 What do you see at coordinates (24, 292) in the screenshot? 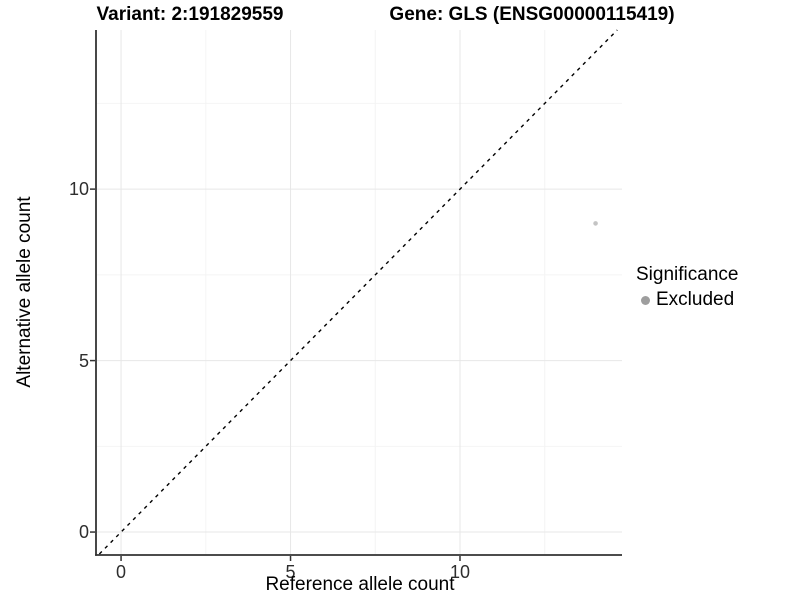
I see `y-axis-title: Alternative allele count` at bounding box center [24, 292].